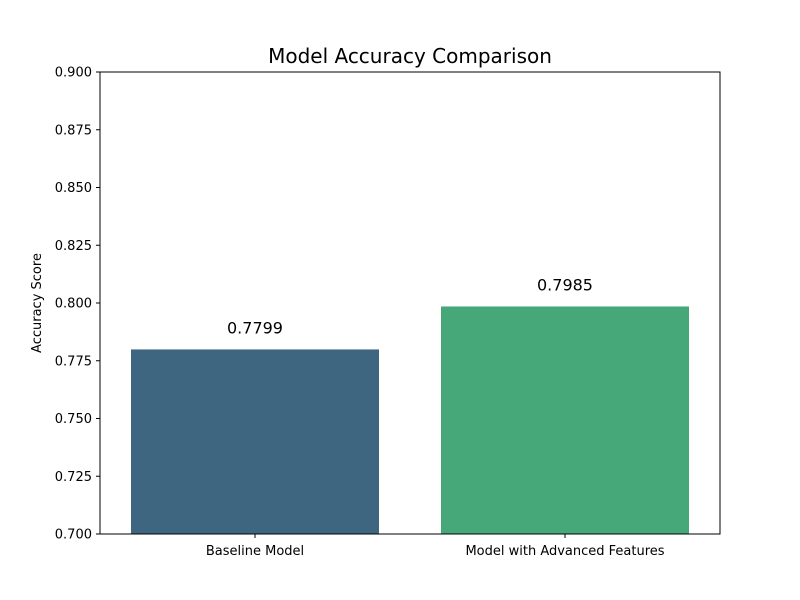 The width and height of the screenshot is (800, 600). I want to click on y-tick-label-4: 0.800, so click(73, 304).